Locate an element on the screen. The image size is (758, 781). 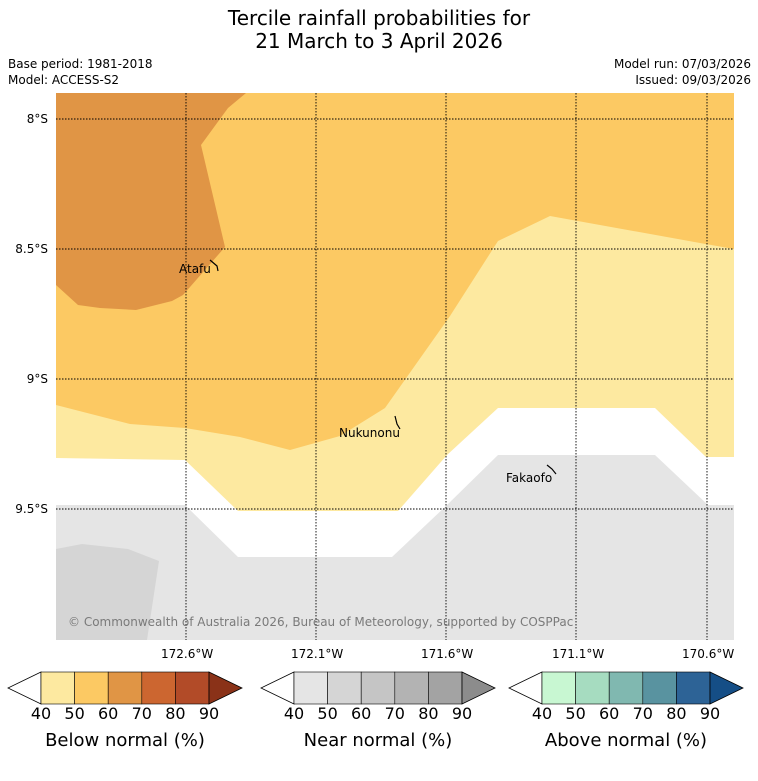
below-normal-60-70-region is located at coordinates (151, 201).